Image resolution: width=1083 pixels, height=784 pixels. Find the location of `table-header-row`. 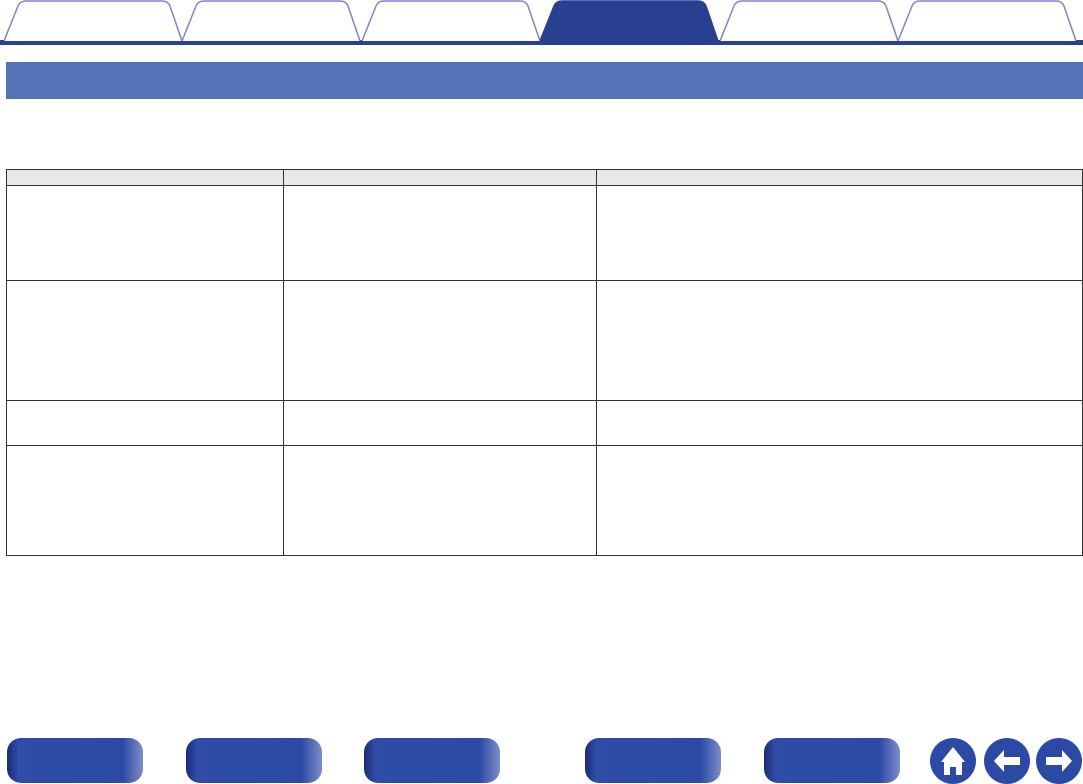

table-header-row is located at coordinates (544, 177).